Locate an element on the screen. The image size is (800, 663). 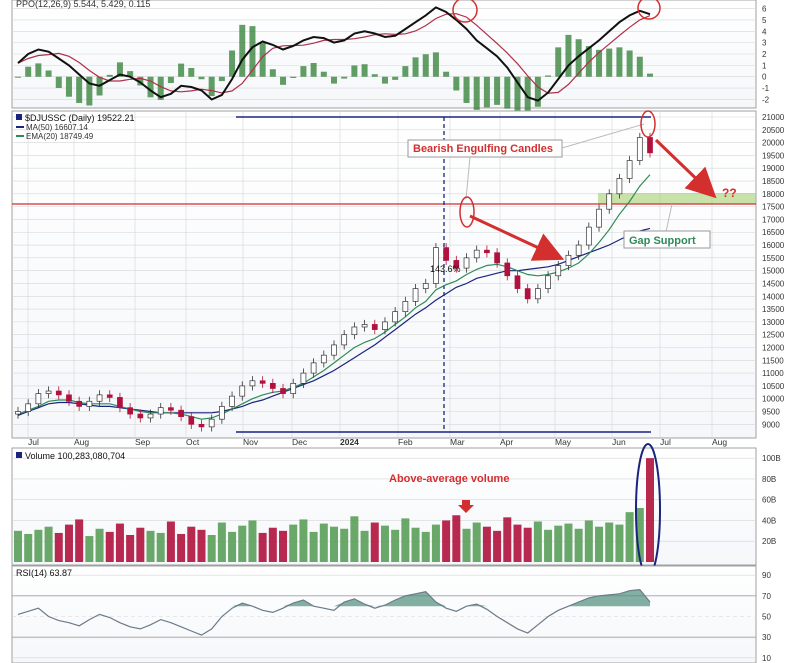
price-tick-label: 20500 is located at coordinates (773, 130).